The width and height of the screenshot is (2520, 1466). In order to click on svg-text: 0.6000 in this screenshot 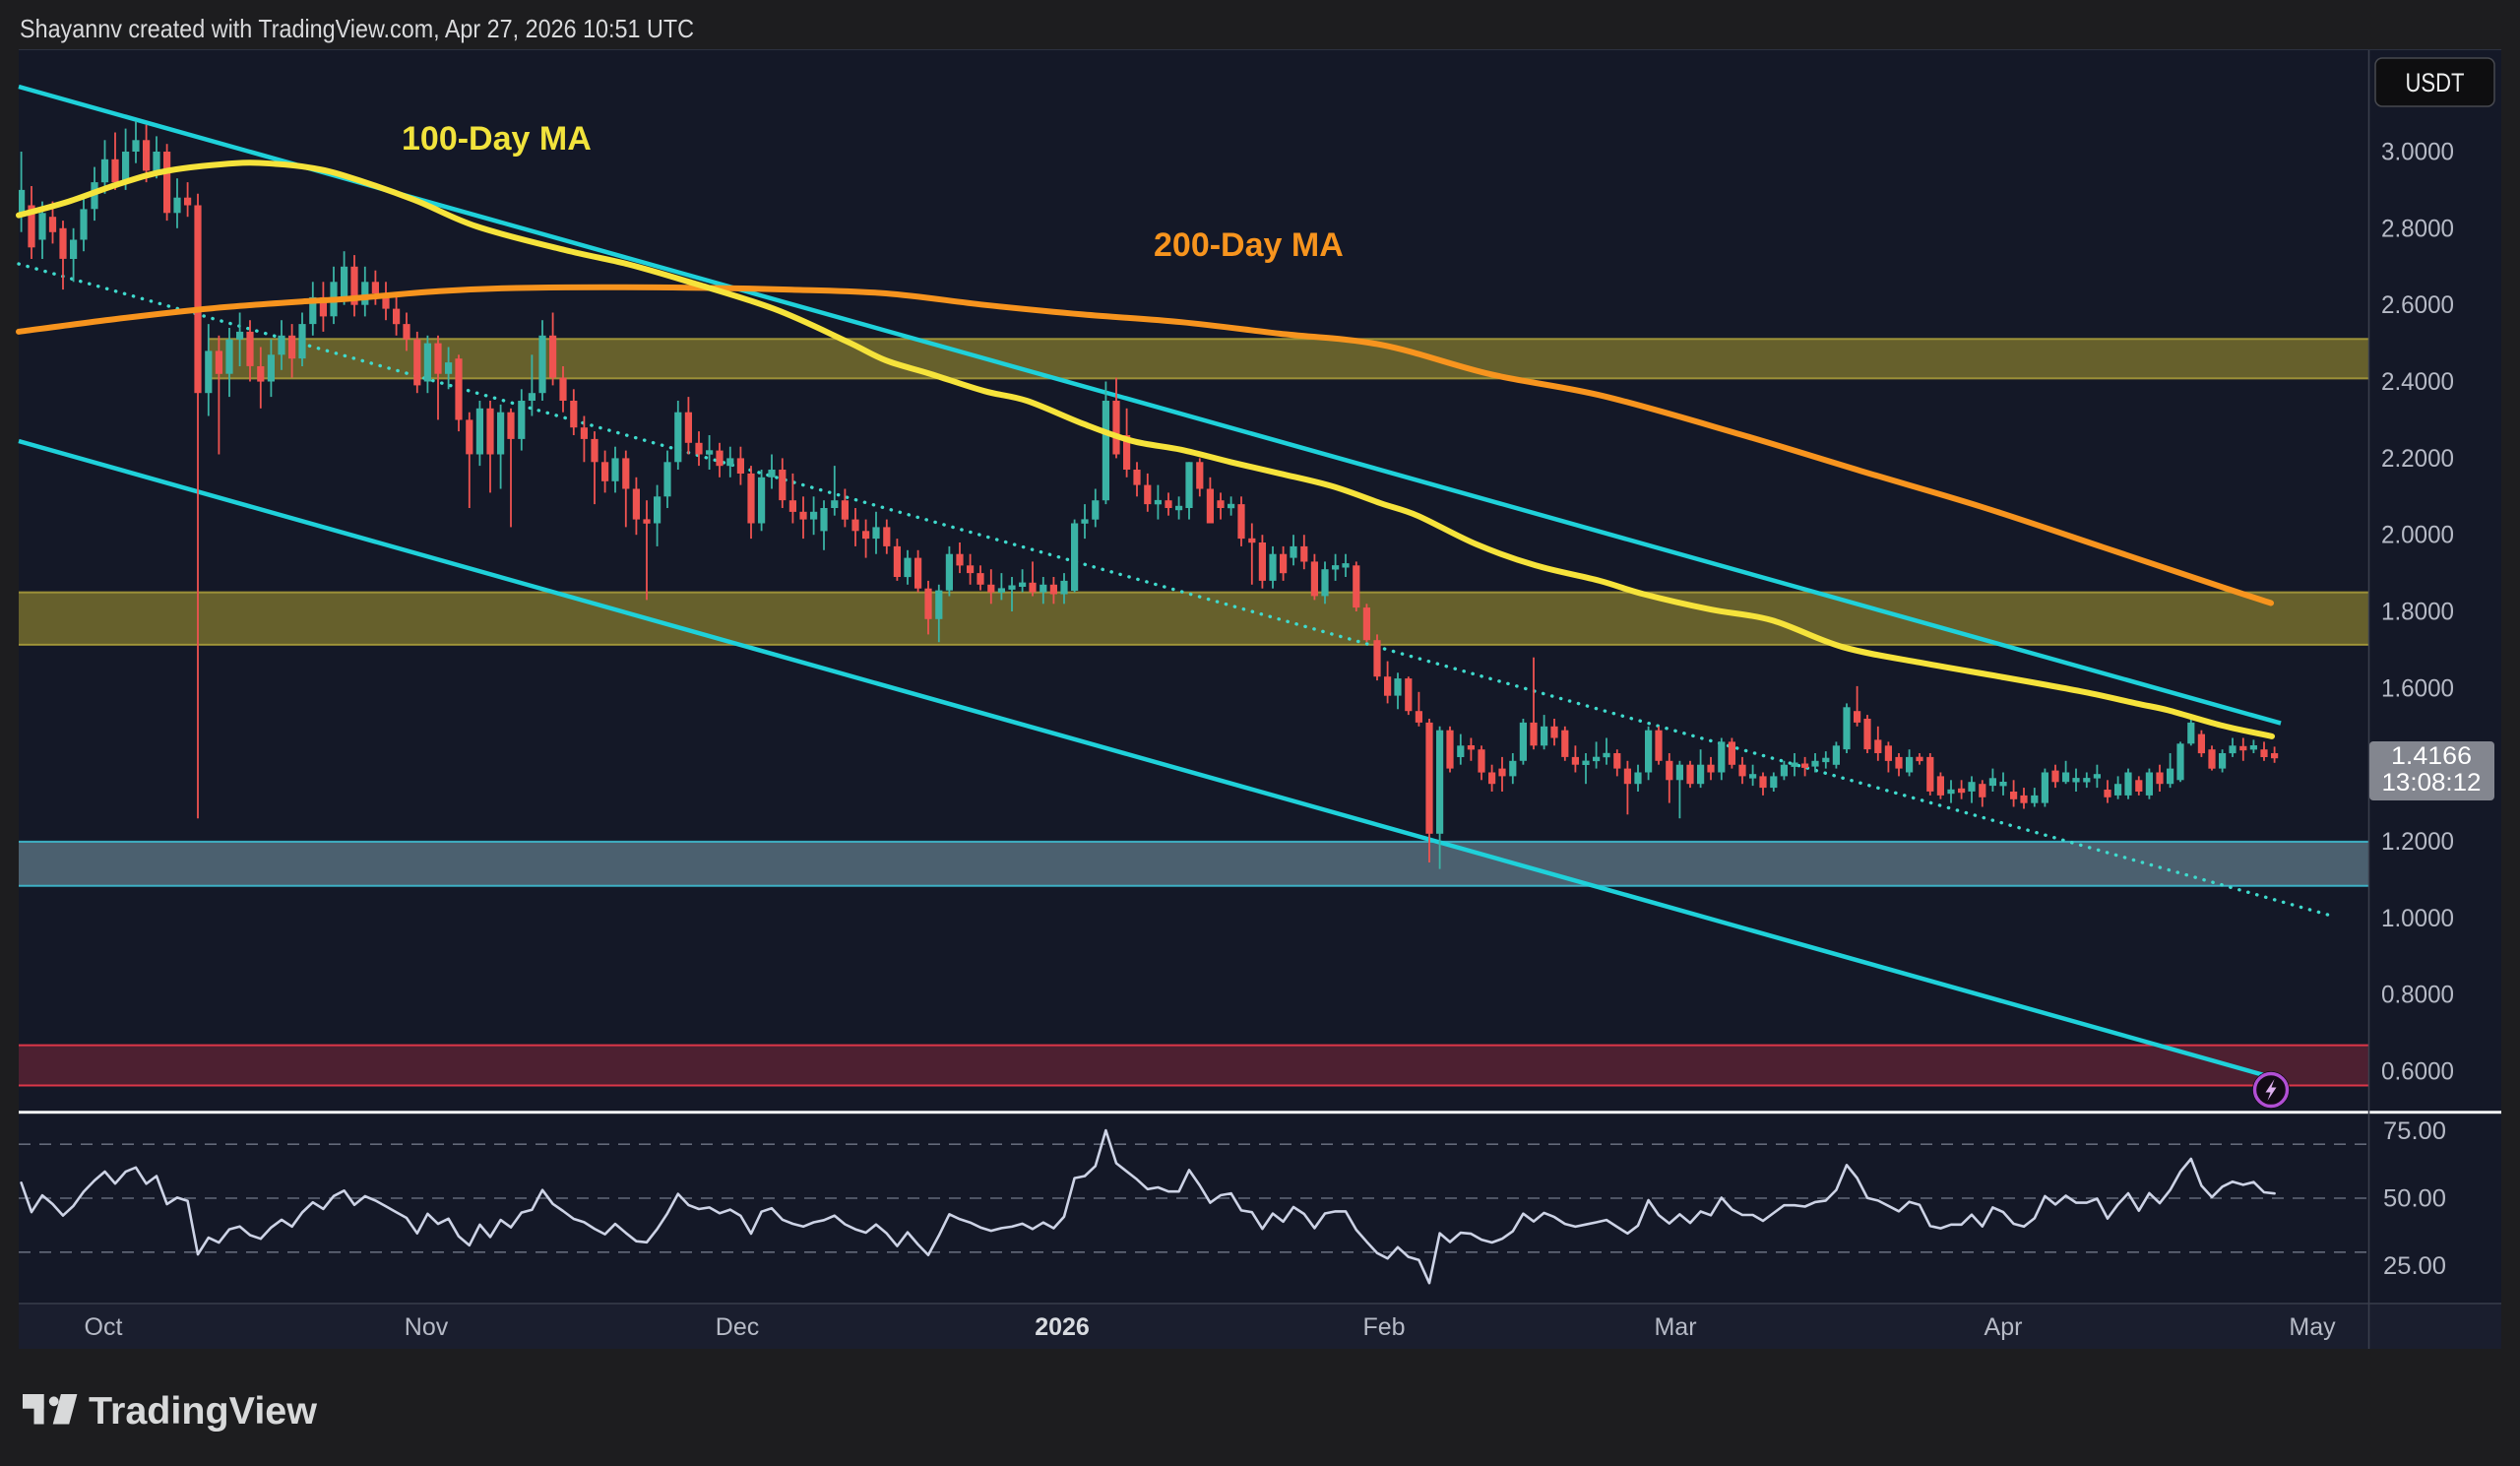, I will do `click(2417, 1072)`.